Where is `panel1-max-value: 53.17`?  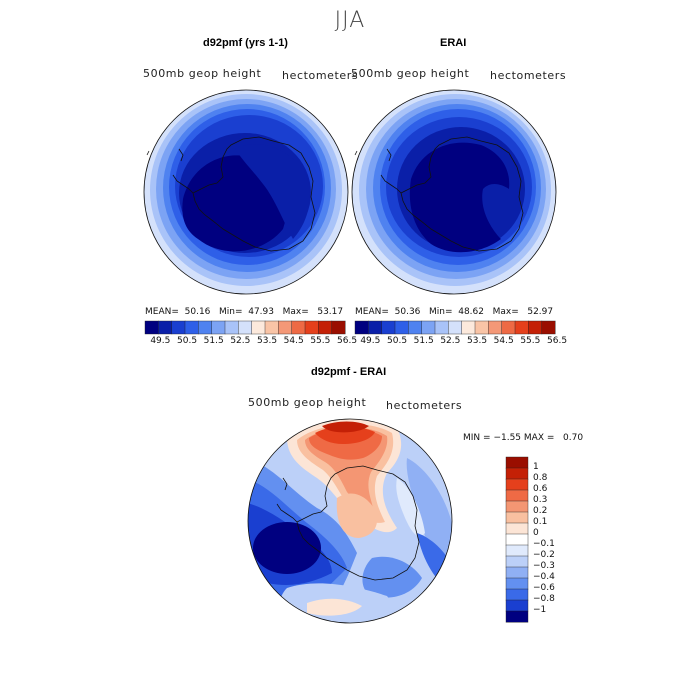
panel1-max-value: 53.17 is located at coordinates (330, 312).